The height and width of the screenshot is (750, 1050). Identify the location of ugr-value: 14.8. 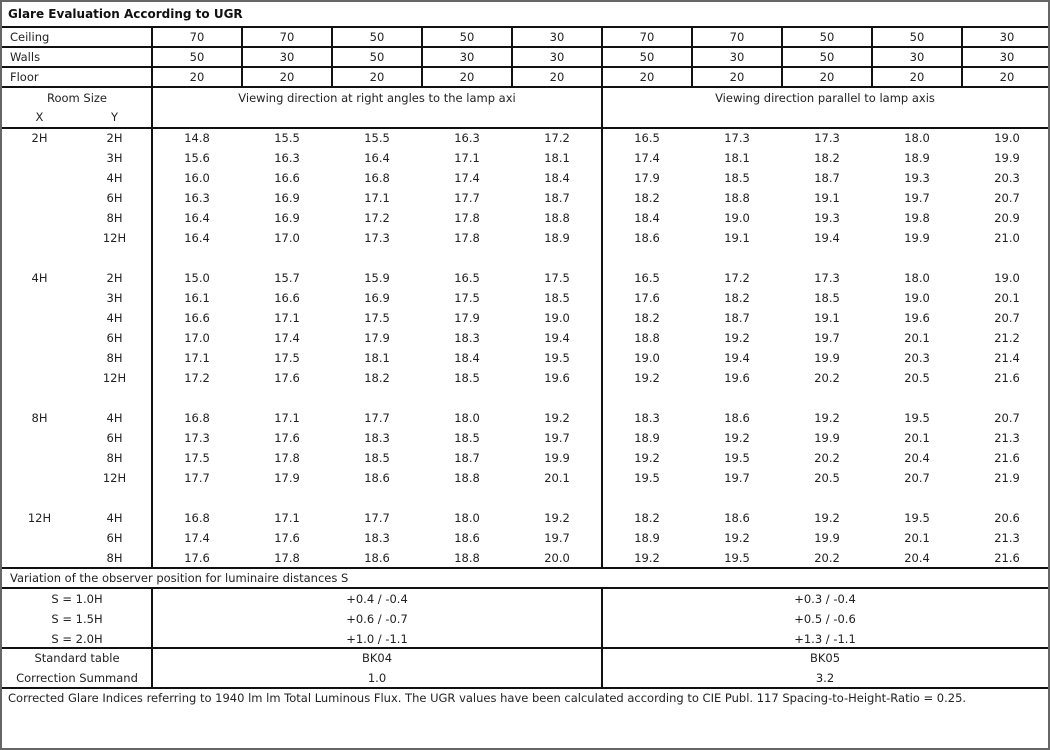
(197, 138).